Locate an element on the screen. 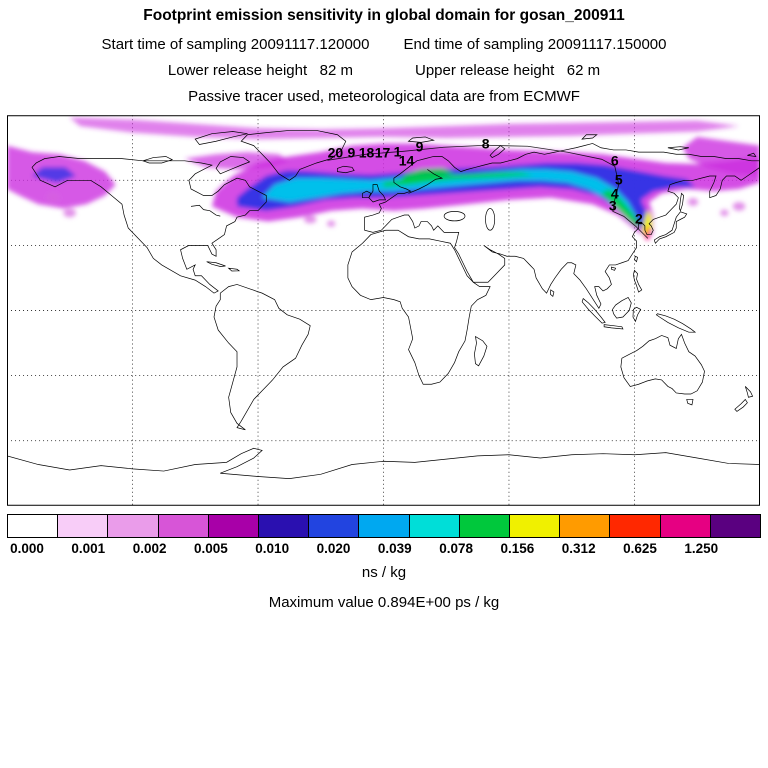 The image size is (768, 768). colorbar-tick-label: 0.039 is located at coordinates (394, 548).